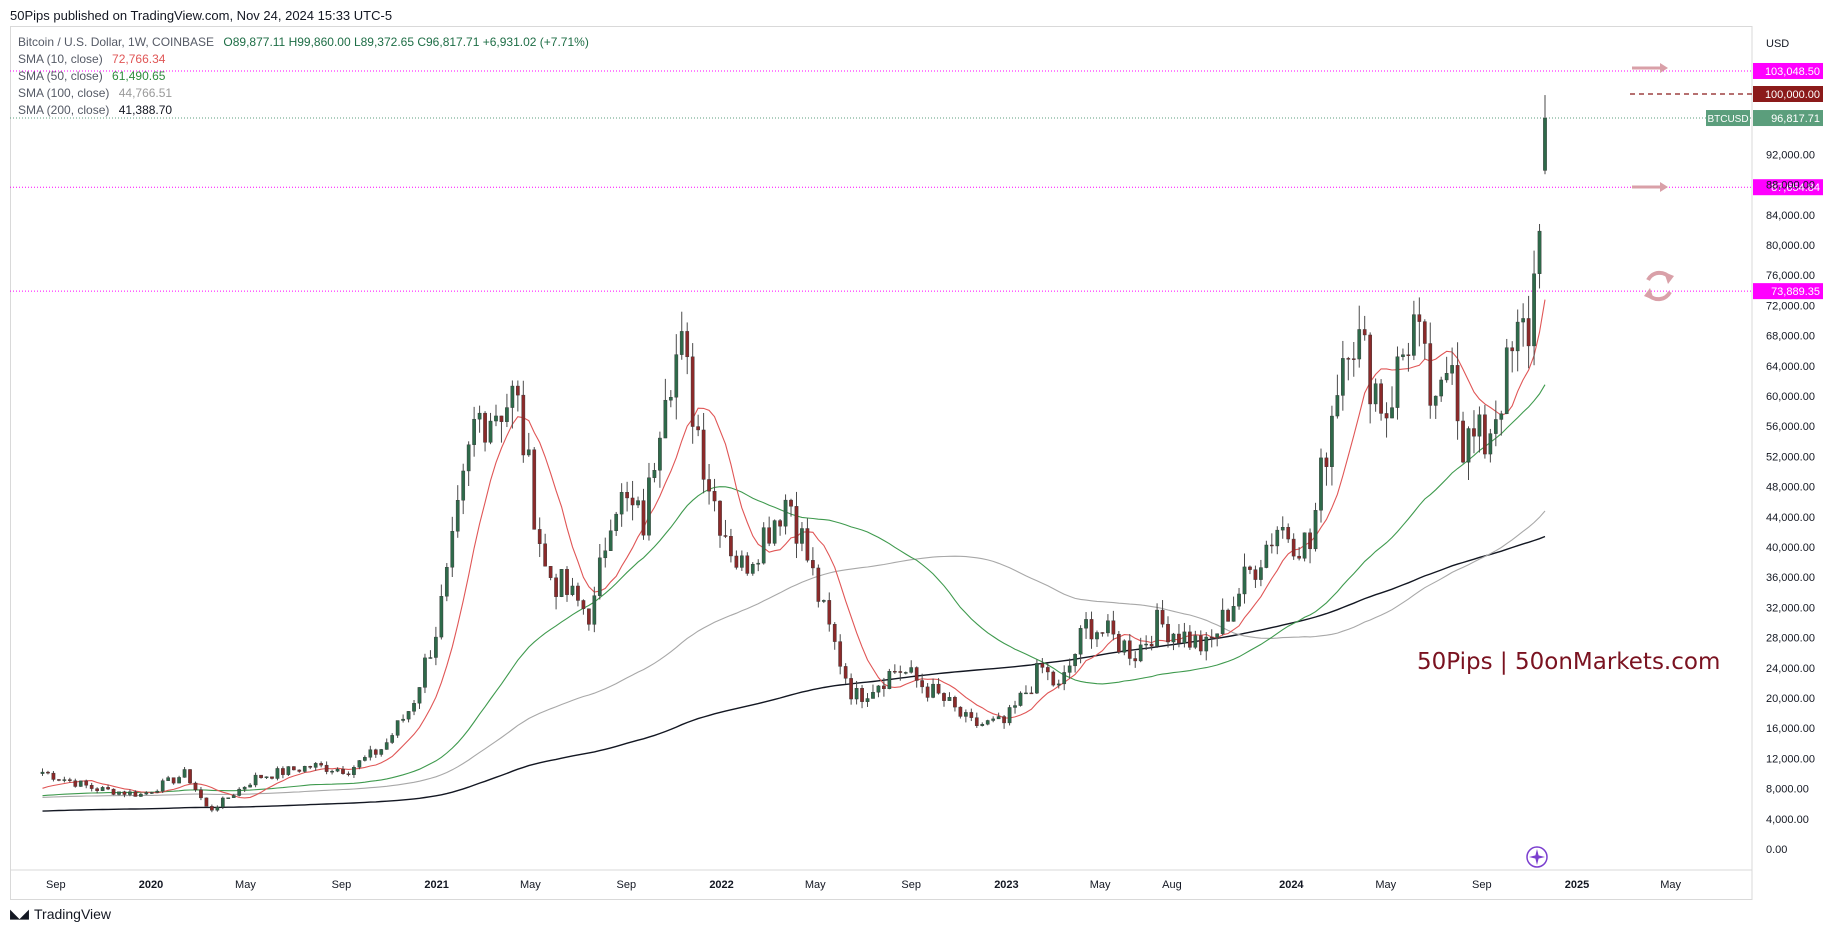  What do you see at coordinates (60, 914) in the screenshot?
I see `footer-brand: ◣◢ TradingView` at bounding box center [60, 914].